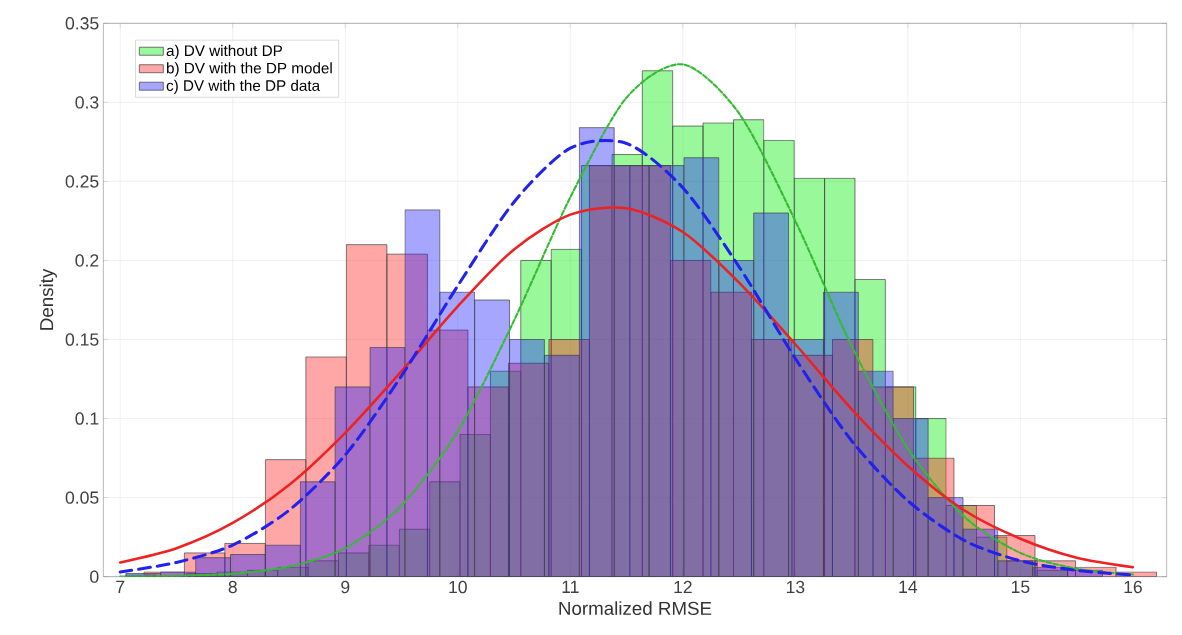 Image resolution: width=1182 pixels, height=635 pixels. I want to click on x-tick-label: 14, so click(908, 586).